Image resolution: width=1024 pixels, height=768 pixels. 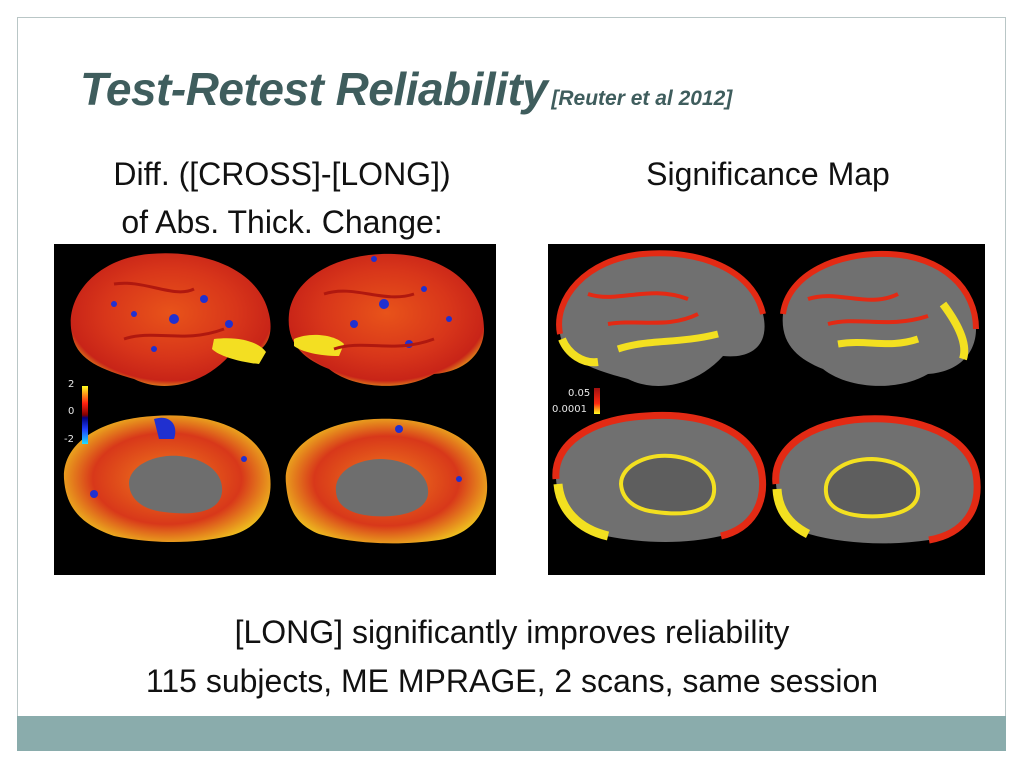 I want to click on left-caption-line2: of Abs. Thick. Change:, so click(x=282, y=222).